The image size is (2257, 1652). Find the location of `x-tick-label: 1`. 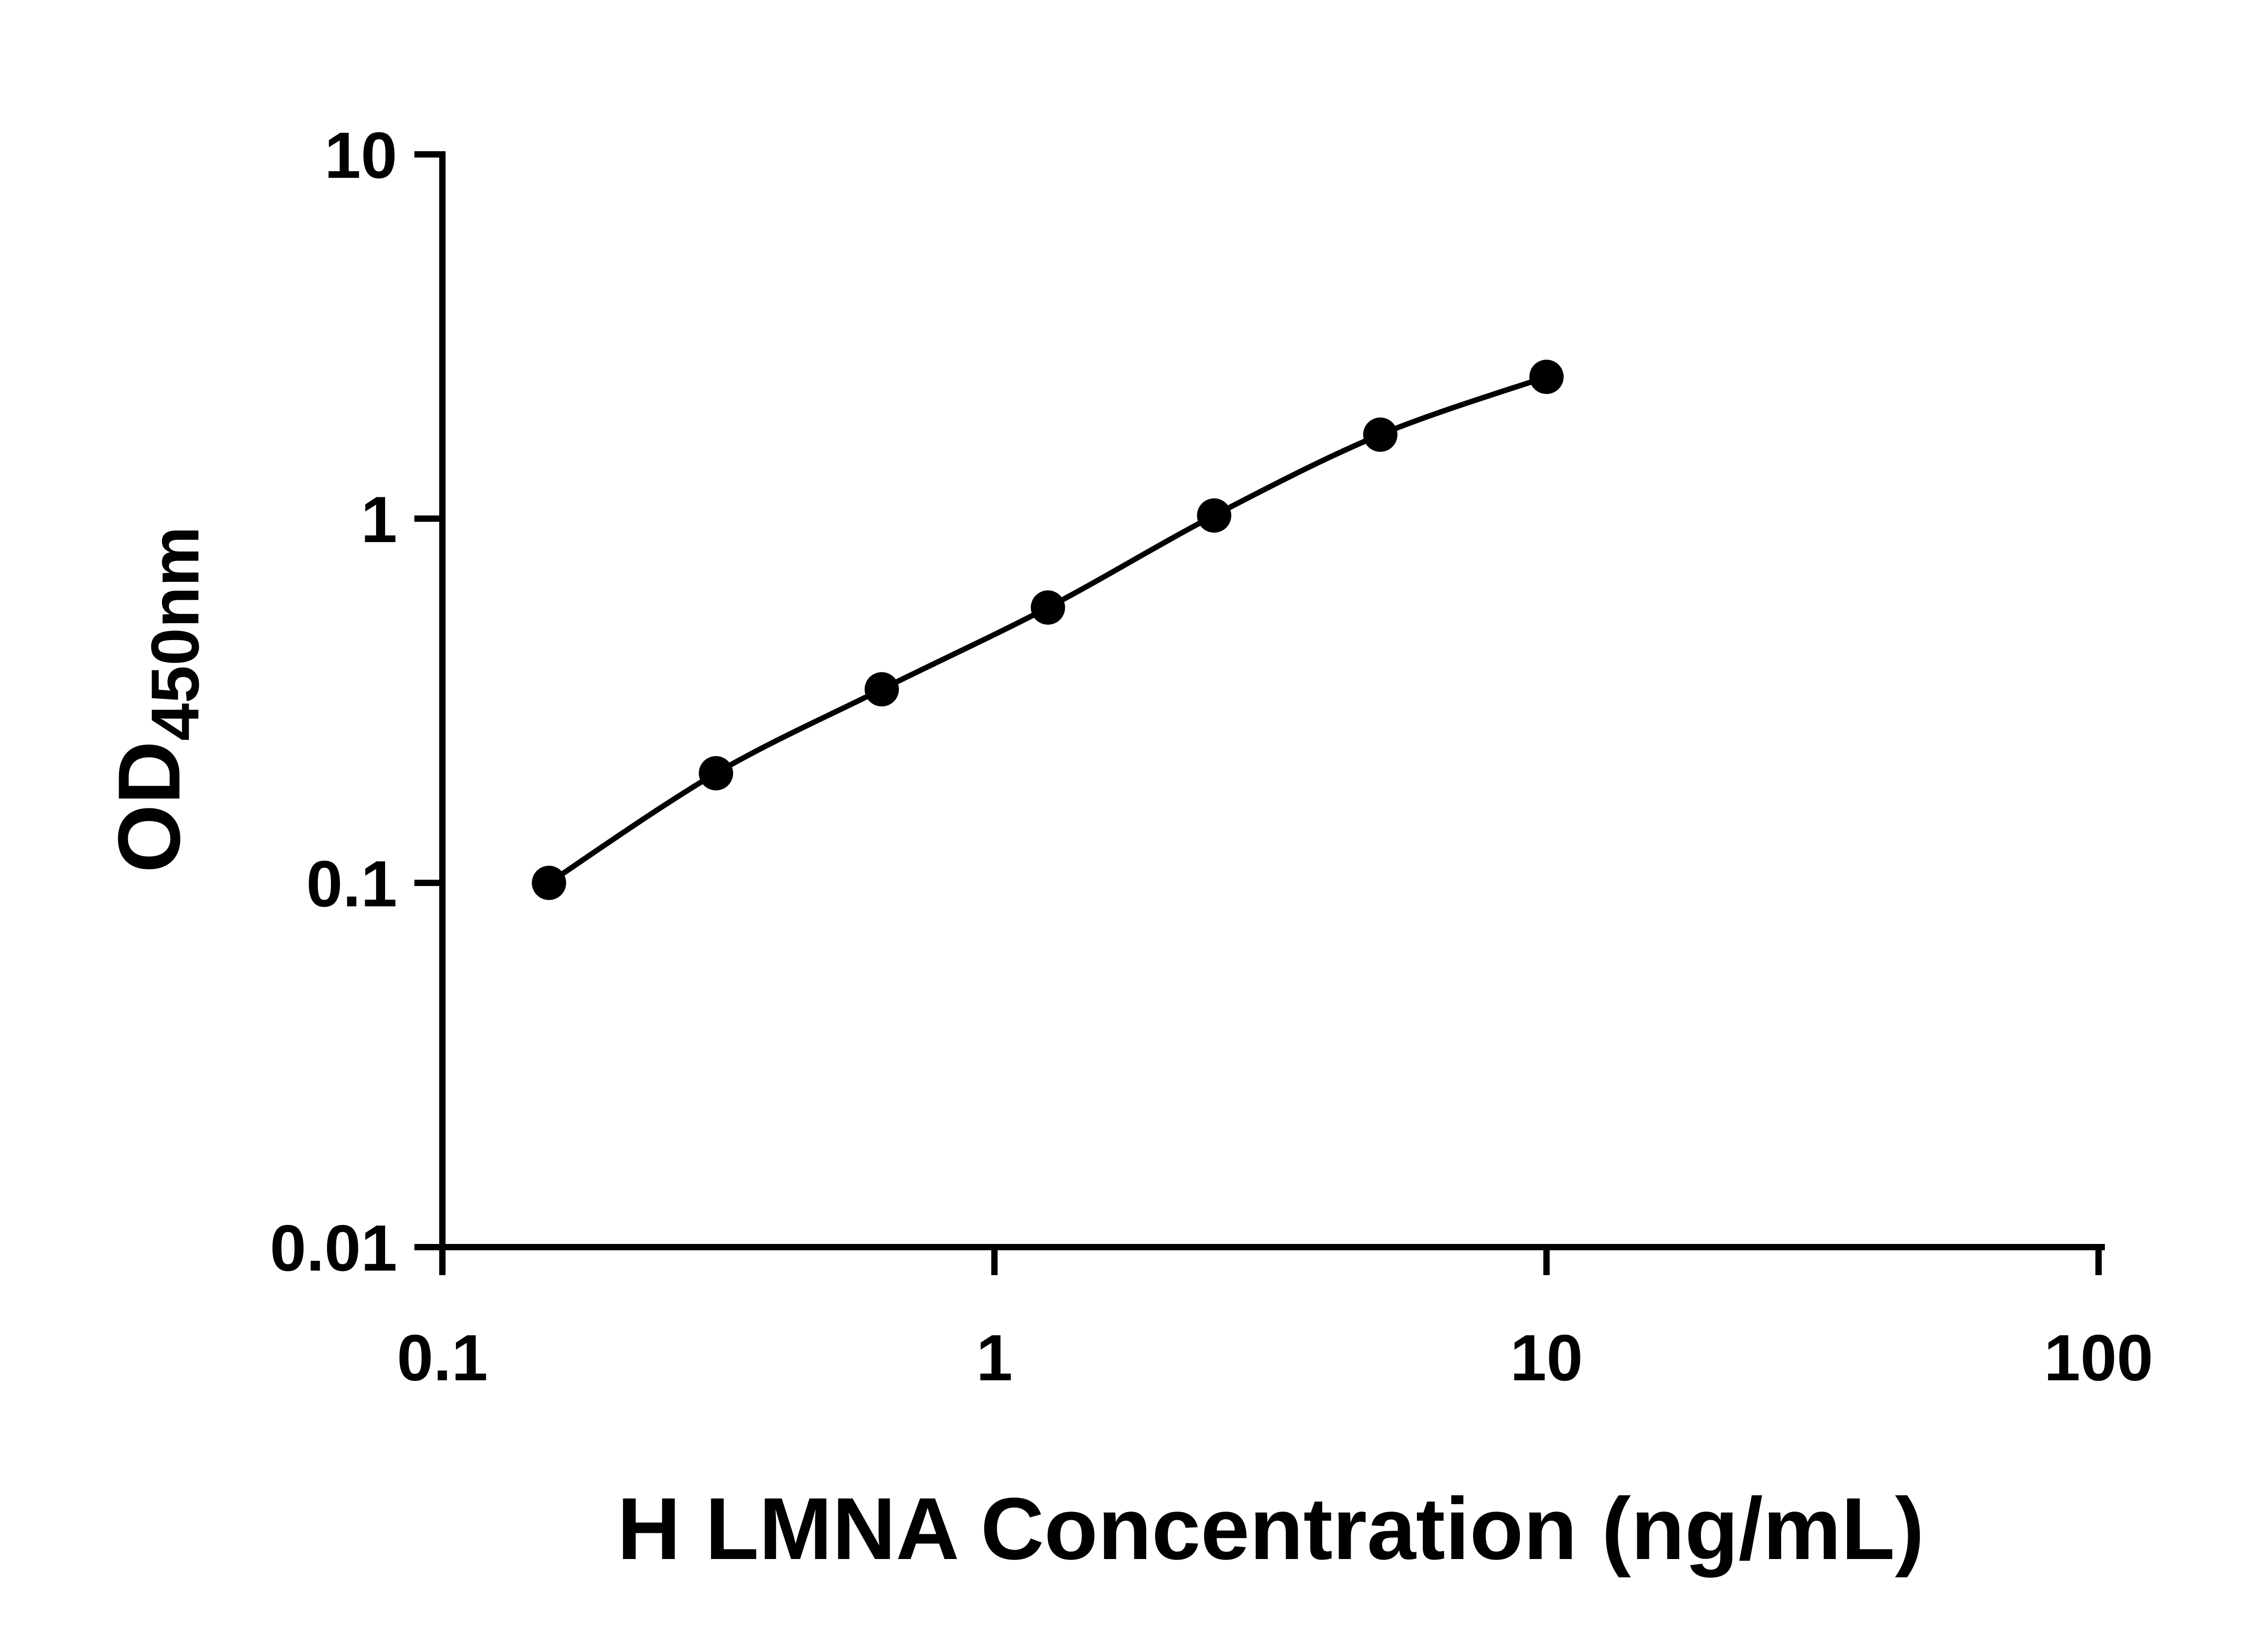

x-tick-label: 1 is located at coordinates (995, 1357).